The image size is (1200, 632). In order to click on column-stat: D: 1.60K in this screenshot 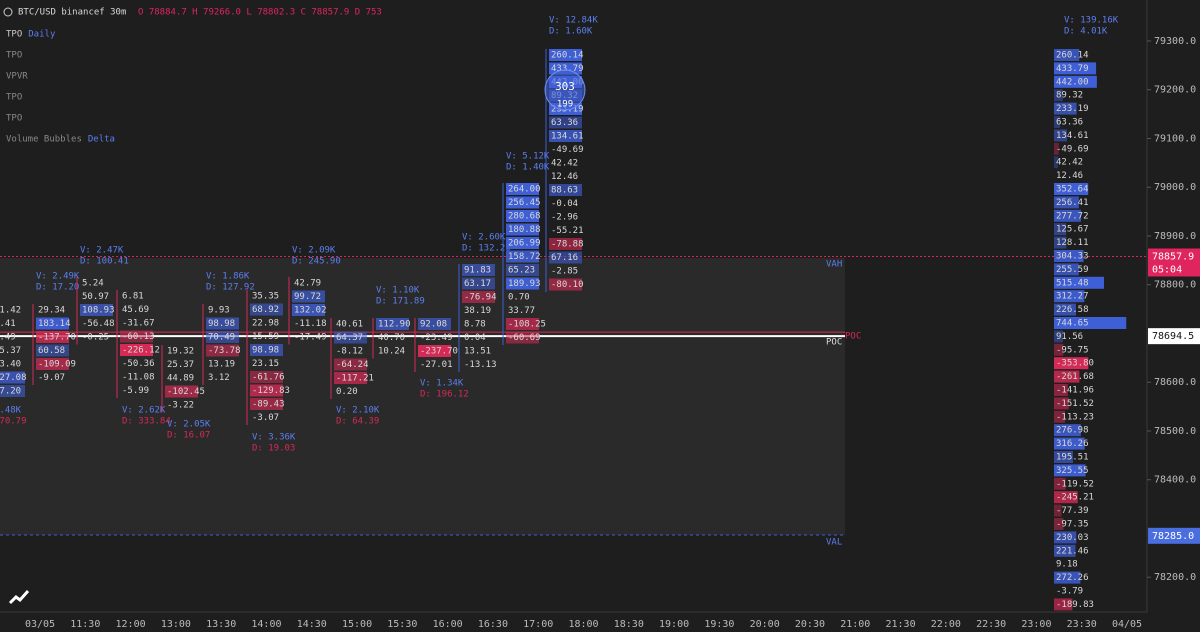, I will do `click(571, 32)`.